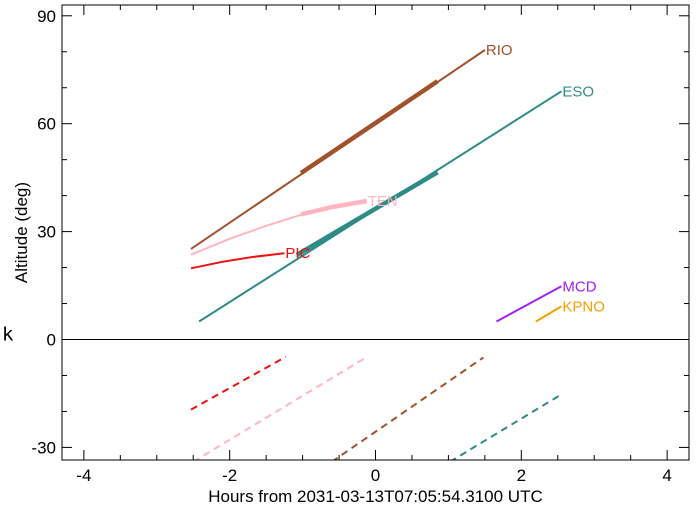 This screenshot has width=697, height=512. I want to click on series-dashed-pic, so click(238, 383).